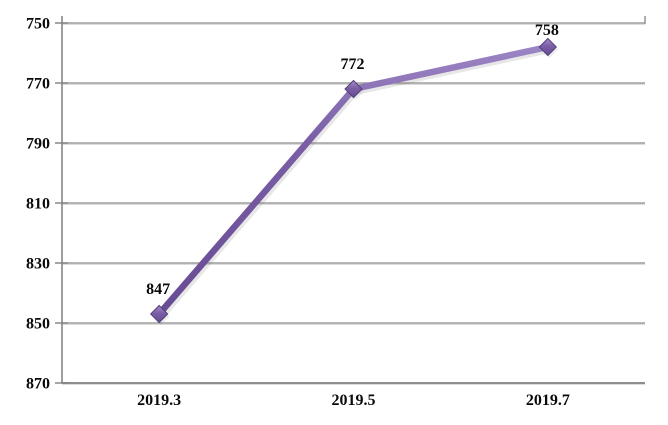  Describe the element at coordinates (38, 384) in the screenshot. I see `y-axis-label: 870` at that location.